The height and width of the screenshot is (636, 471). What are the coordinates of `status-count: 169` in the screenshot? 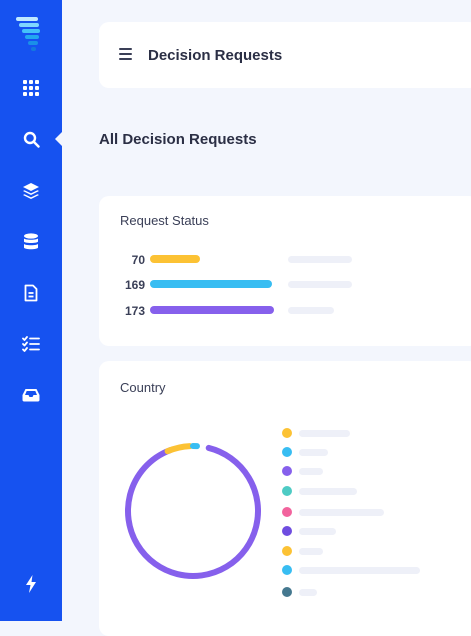 It's located at (134, 285).